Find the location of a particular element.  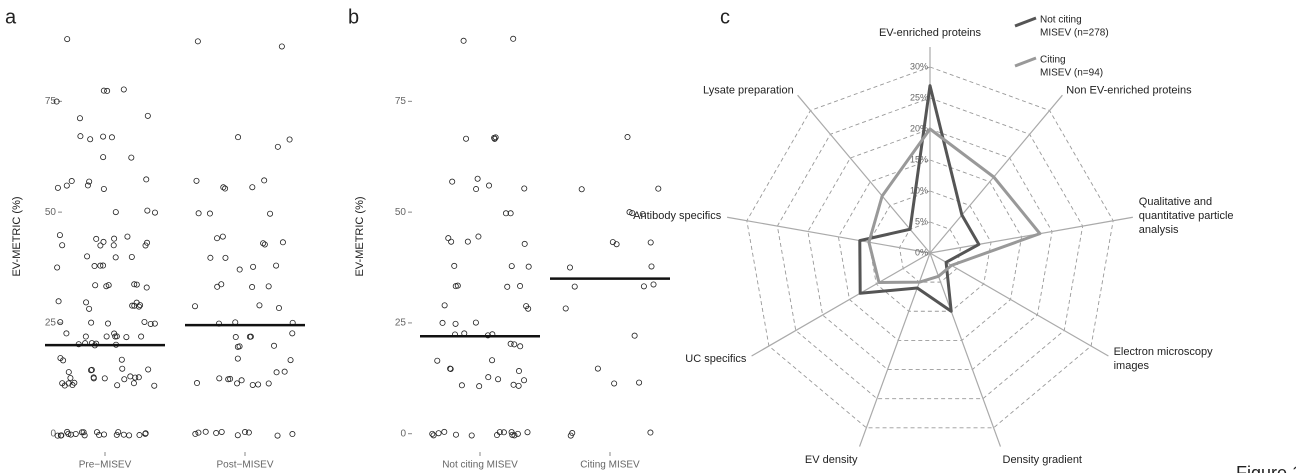

x-tick-label: Pre−MISEV is located at coordinates (105, 465).